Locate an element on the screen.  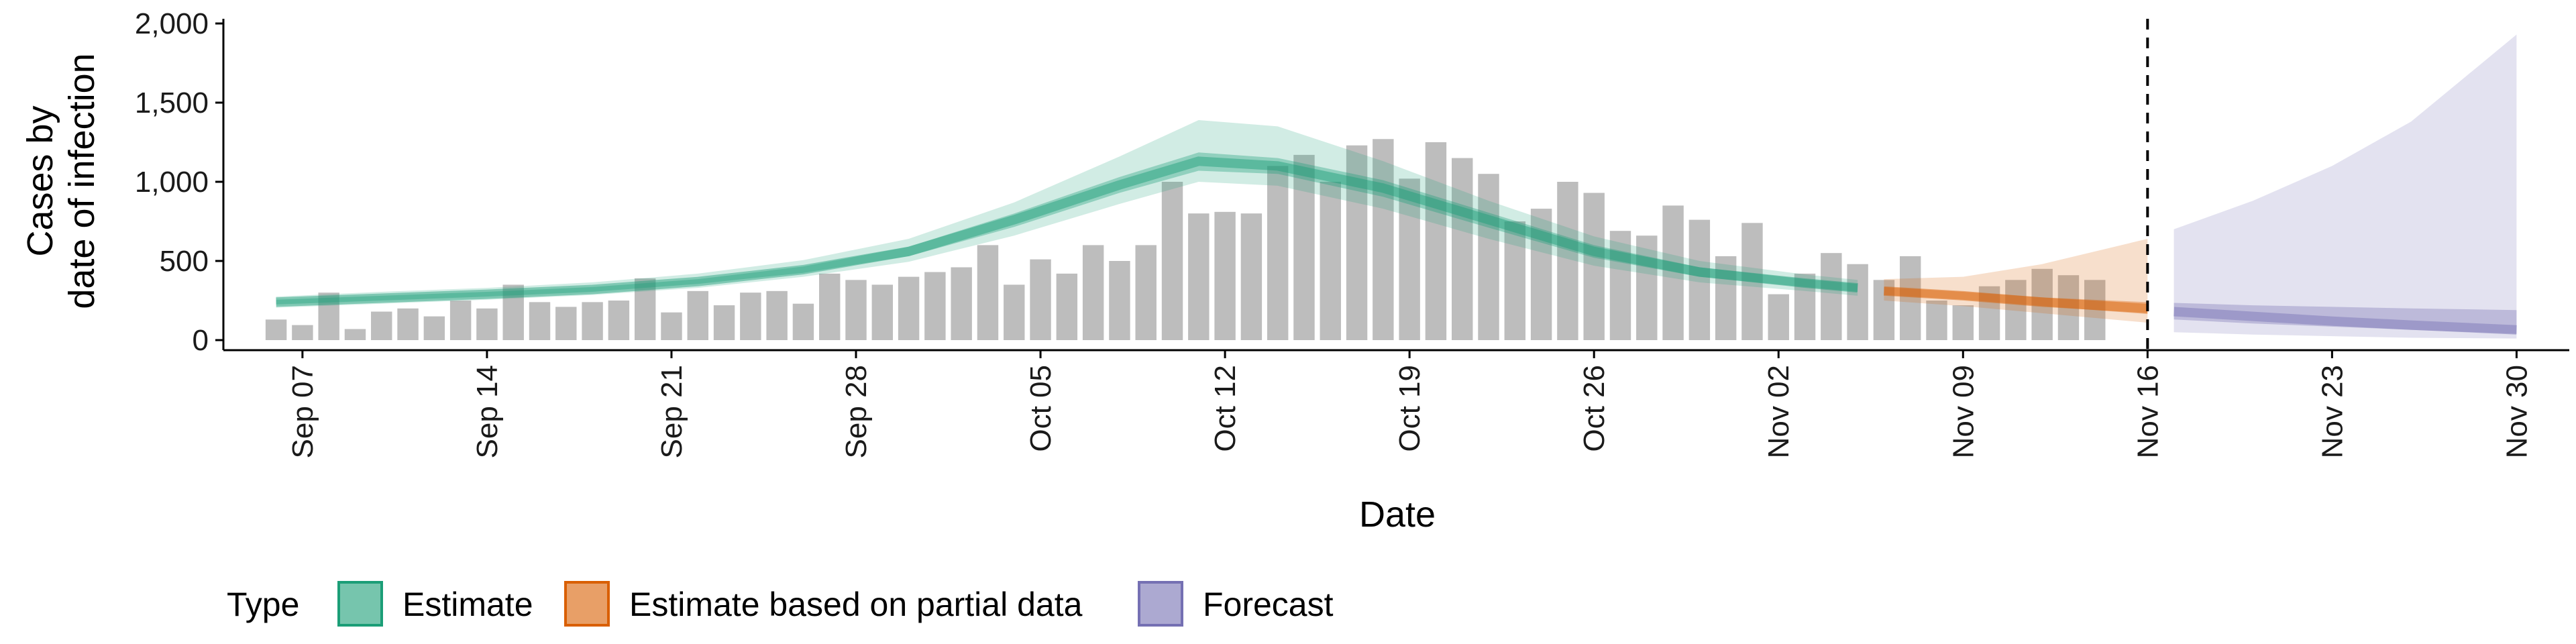
y-axis-title-line-1: Cases by is located at coordinates (40, 180).